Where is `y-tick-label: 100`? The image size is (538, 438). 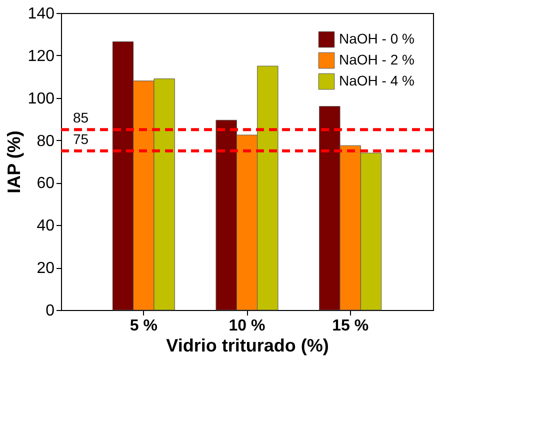 y-tick-label: 100 is located at coordinates (41, 99).